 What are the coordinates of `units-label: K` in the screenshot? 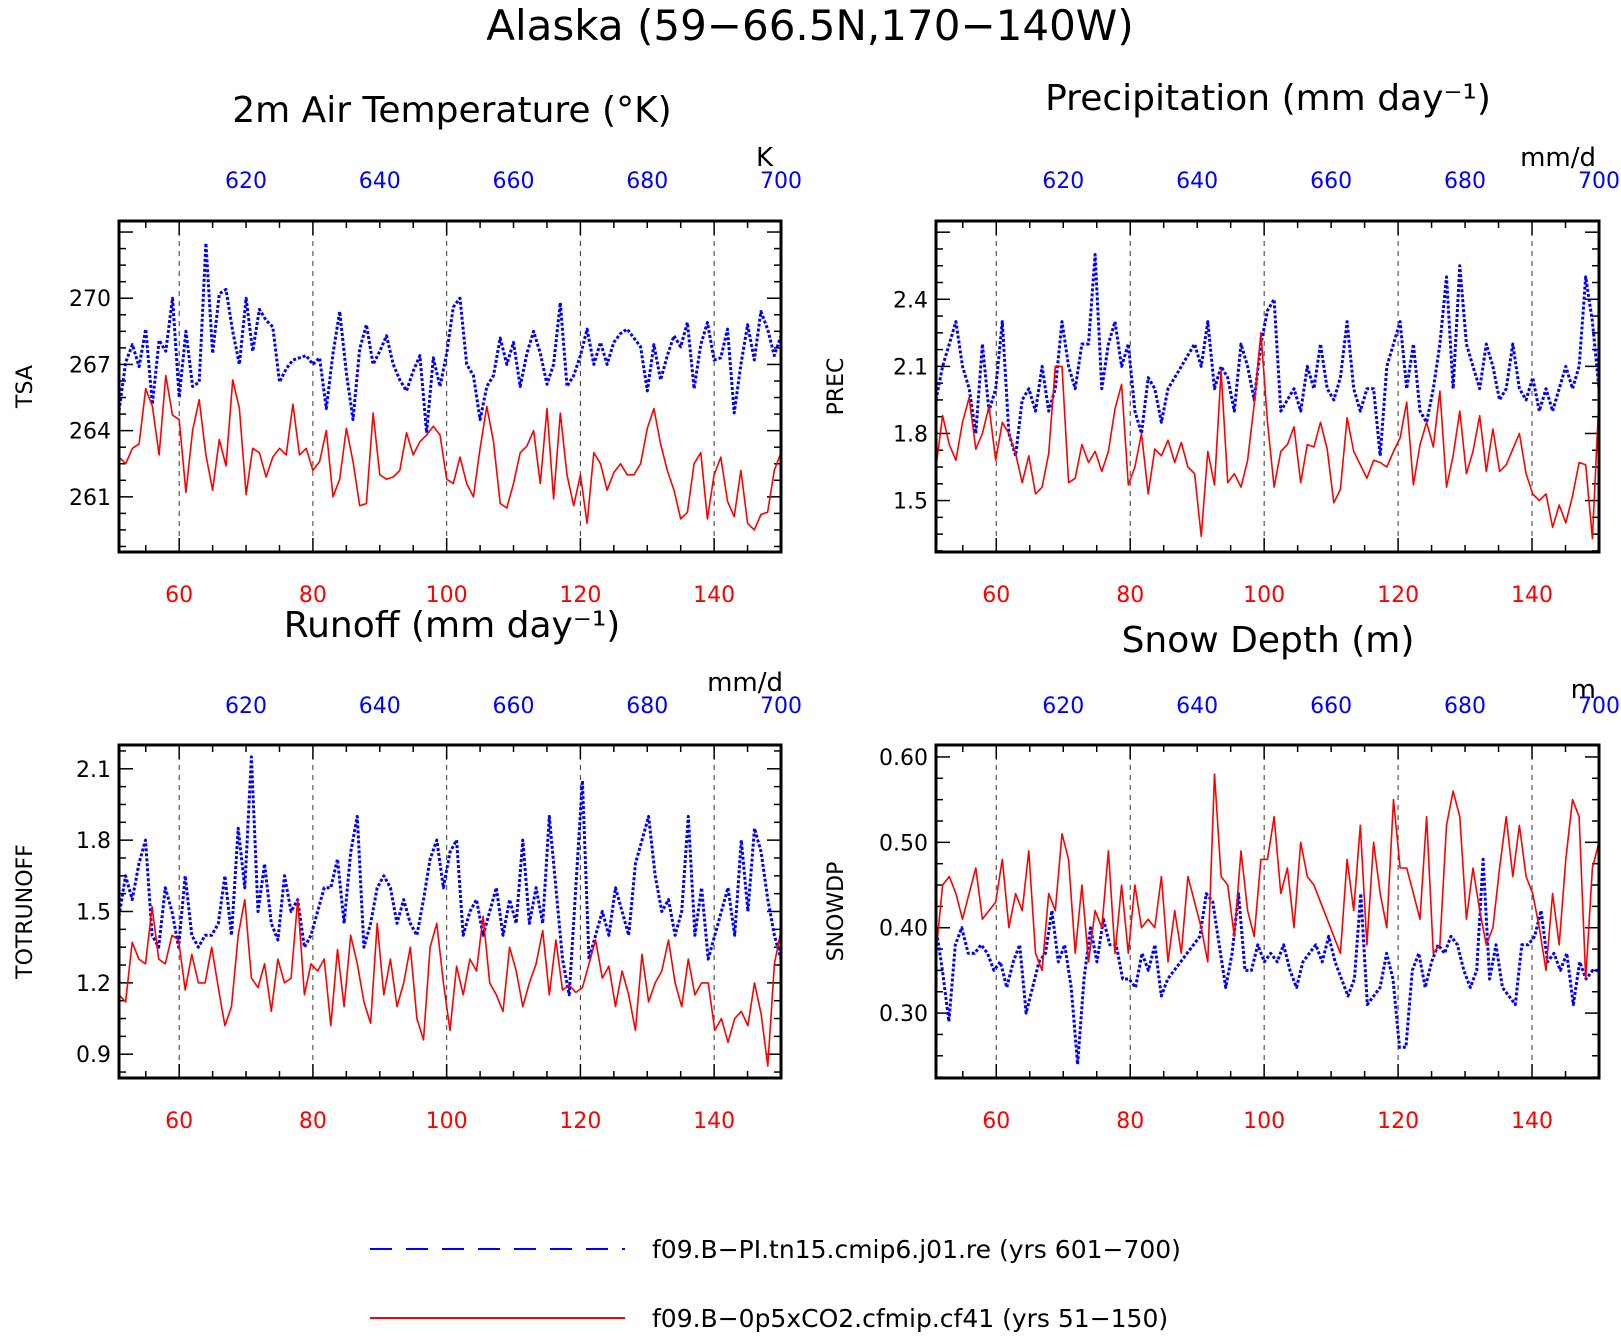 It's located at (765, 158).